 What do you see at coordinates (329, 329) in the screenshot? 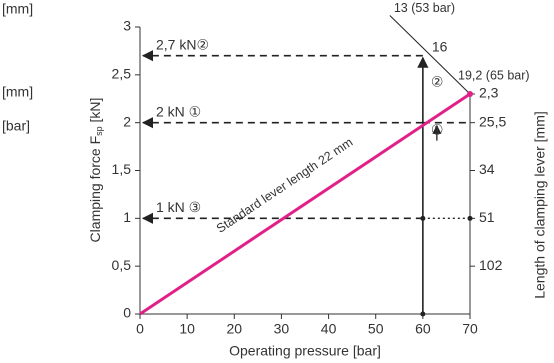
I see `x-tick-label: 40` at bounding box center [329, 329].